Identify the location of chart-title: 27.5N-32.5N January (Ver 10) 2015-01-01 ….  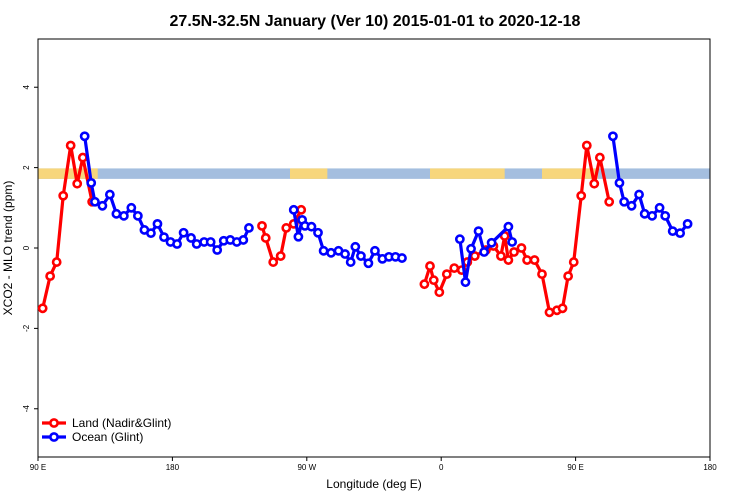
(375, 21).